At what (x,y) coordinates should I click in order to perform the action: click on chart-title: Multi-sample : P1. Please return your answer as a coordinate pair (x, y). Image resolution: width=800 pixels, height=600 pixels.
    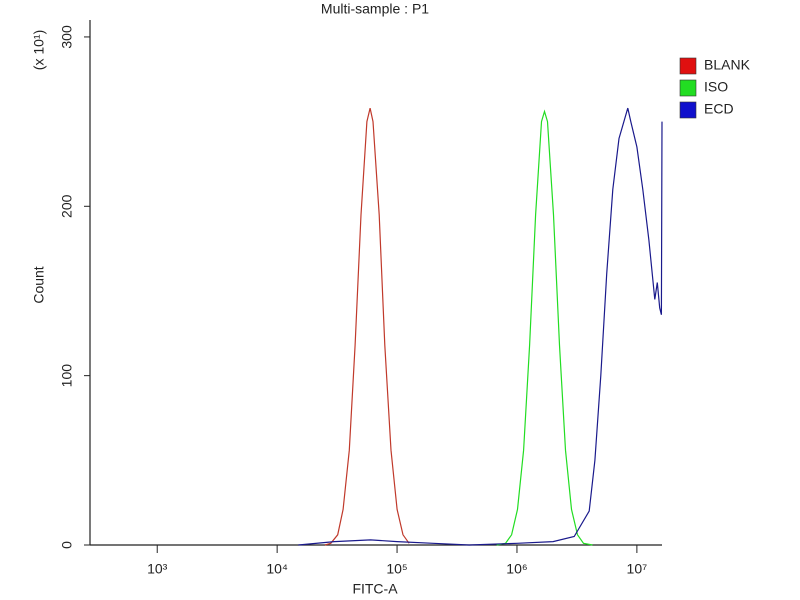
    Looking at the image, I should click on (375, 9).